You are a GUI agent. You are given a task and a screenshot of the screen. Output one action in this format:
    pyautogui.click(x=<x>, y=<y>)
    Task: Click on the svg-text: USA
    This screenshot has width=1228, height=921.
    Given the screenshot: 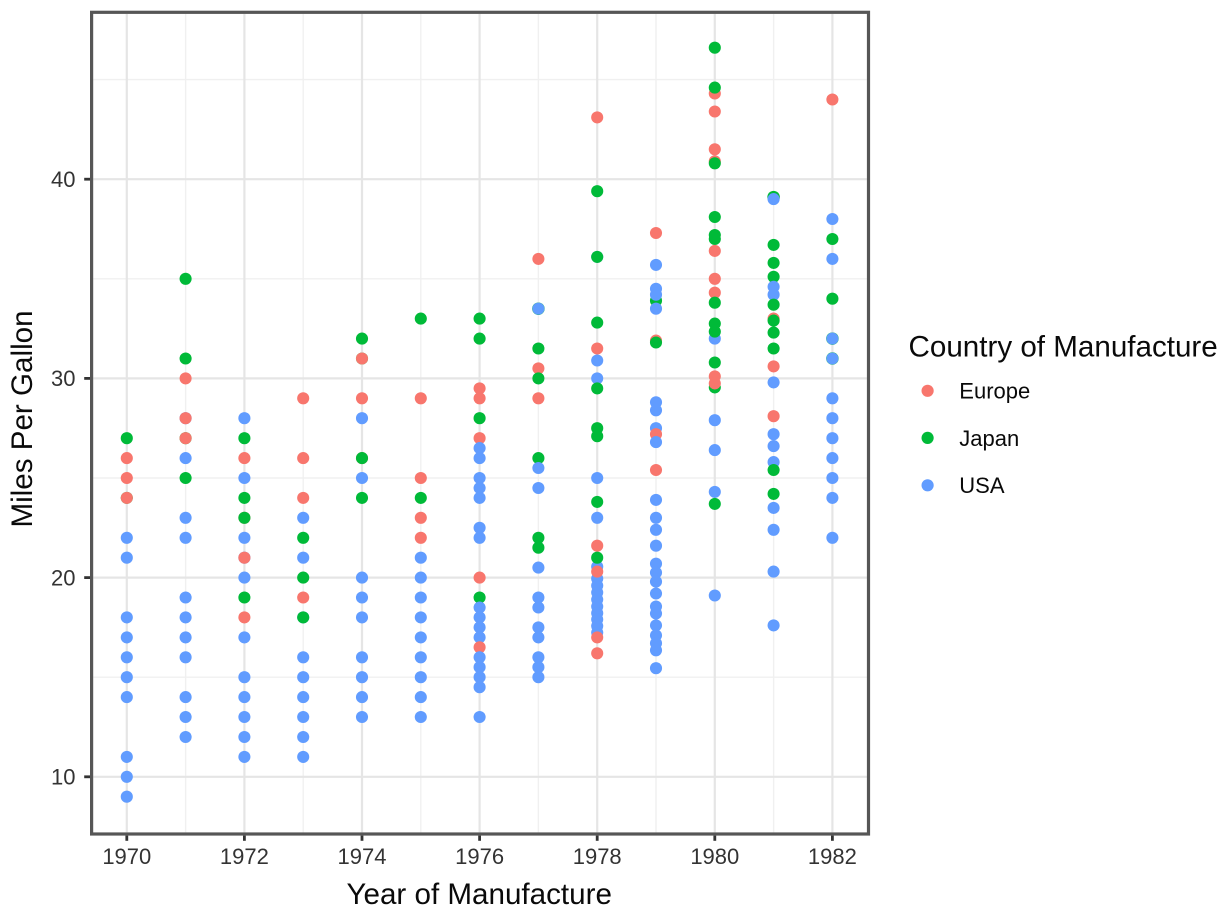 What is the action you would take?
    pyautogui.click(x=982, y=485)
    